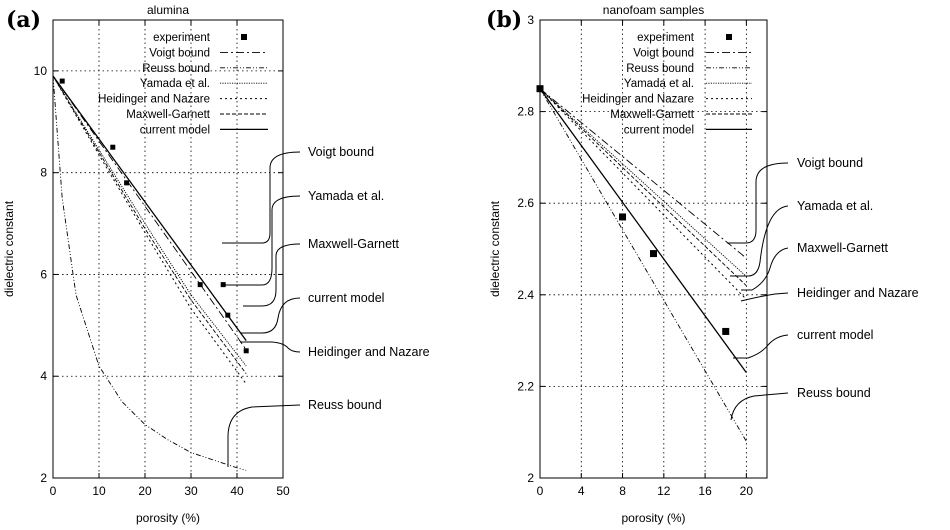 This screenshot has height=530, width=950. I want to click on chart-title: alumina, so click(168, 10).